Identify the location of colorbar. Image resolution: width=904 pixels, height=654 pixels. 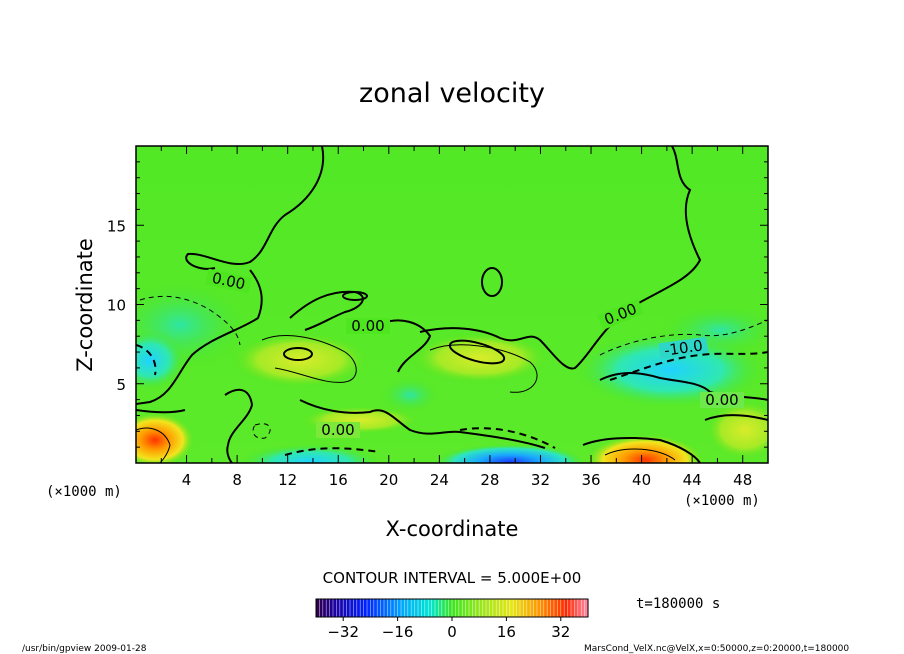
(452, 608).